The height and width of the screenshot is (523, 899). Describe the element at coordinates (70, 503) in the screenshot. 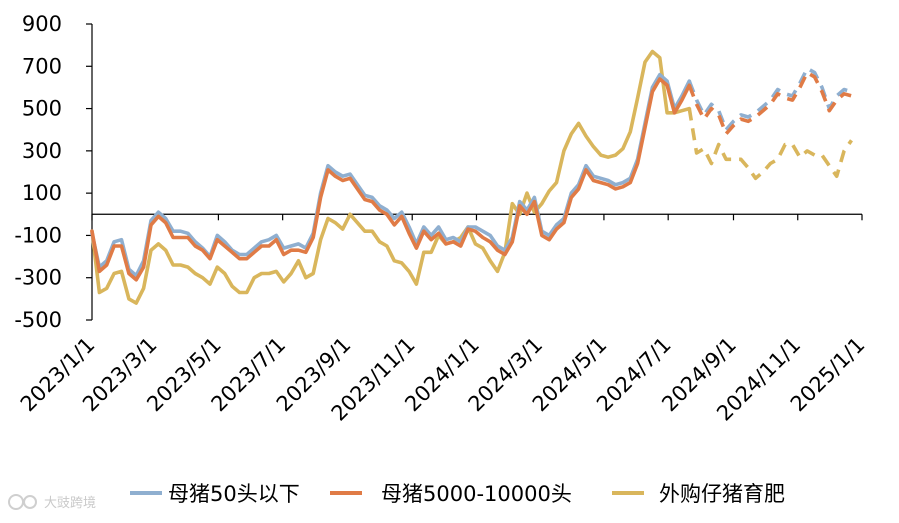

I see `watermark-text: 大豉跨境` at that location.